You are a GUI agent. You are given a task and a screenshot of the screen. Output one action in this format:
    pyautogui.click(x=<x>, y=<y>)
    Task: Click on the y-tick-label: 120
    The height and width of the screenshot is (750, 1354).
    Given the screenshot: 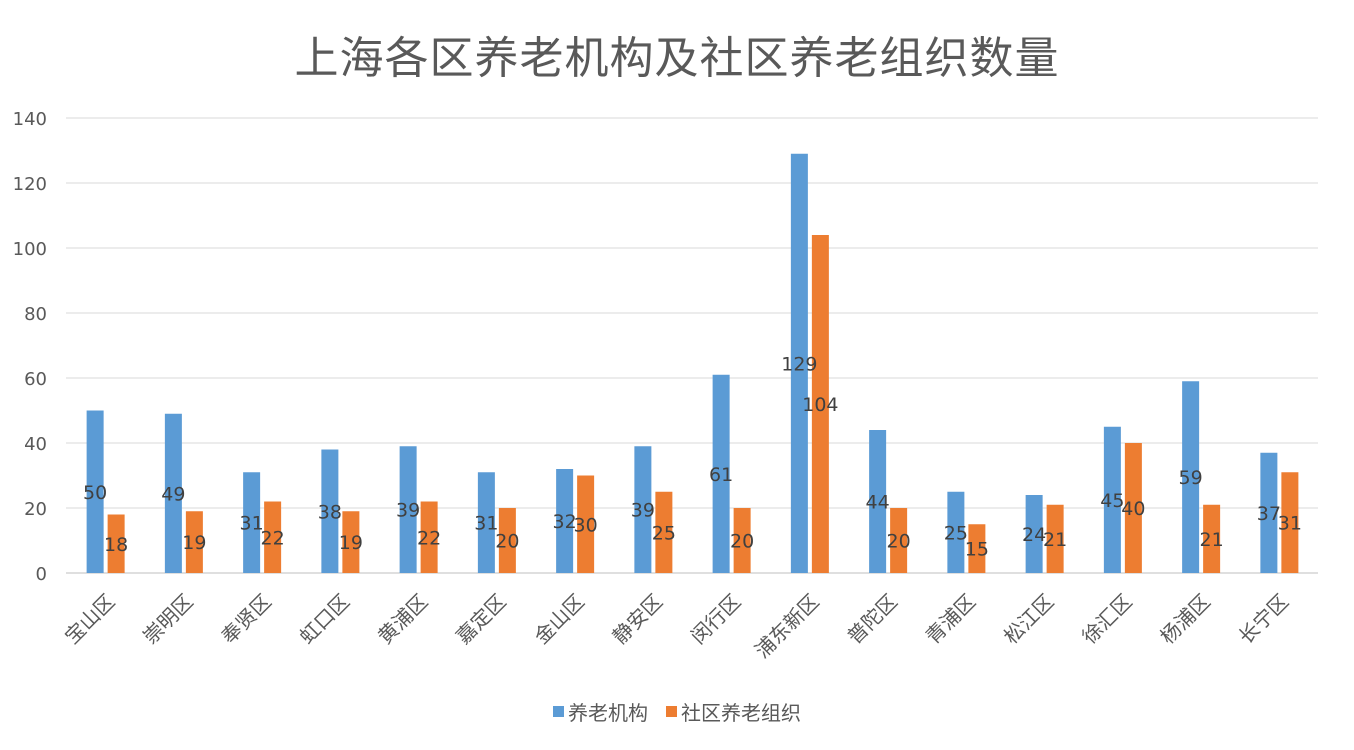 What is the action you would take?
    pyautogui.click(x=30, y=184)
    